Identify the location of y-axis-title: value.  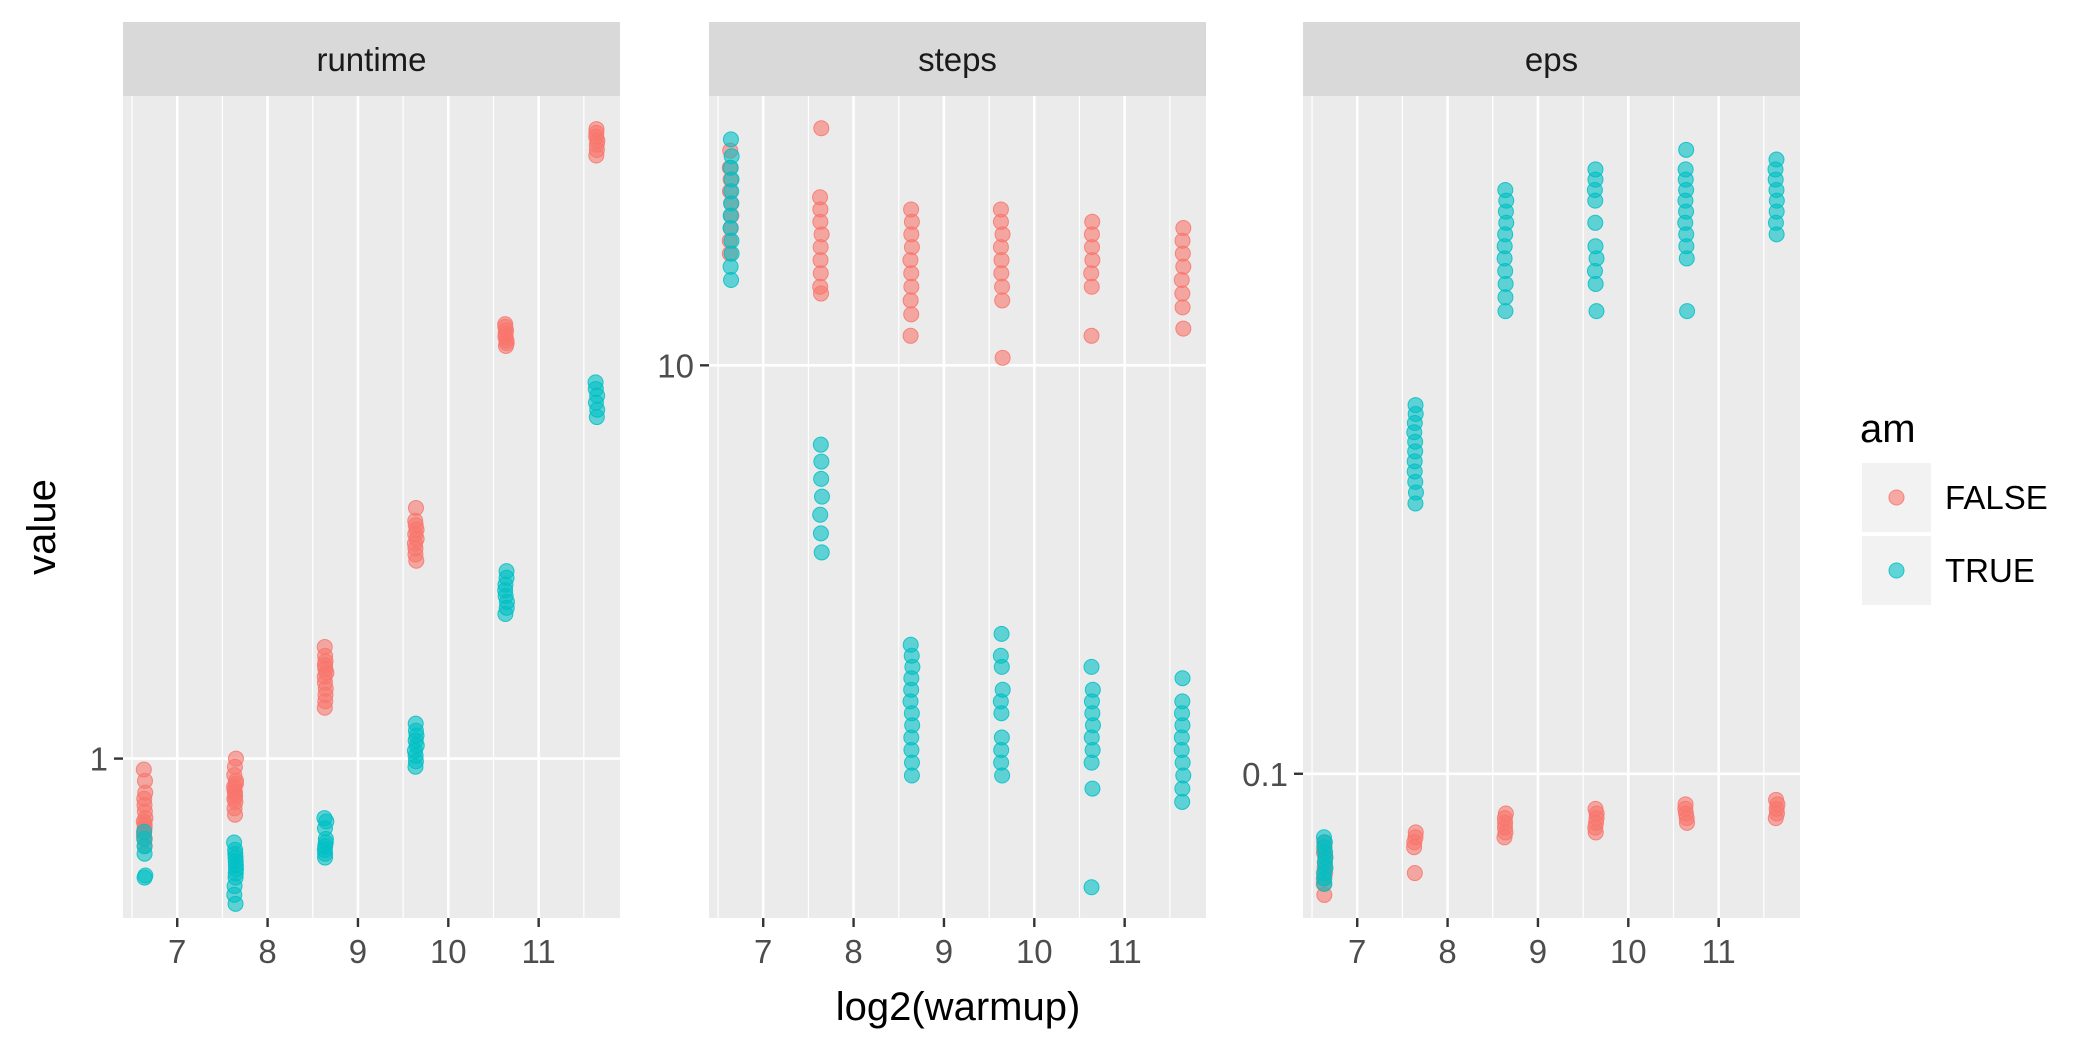
(42, 527).